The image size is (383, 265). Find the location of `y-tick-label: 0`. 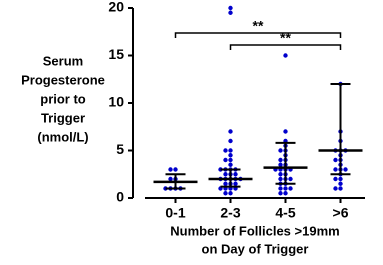

y-tick-label: 0 is located at coordinates (120, 197).